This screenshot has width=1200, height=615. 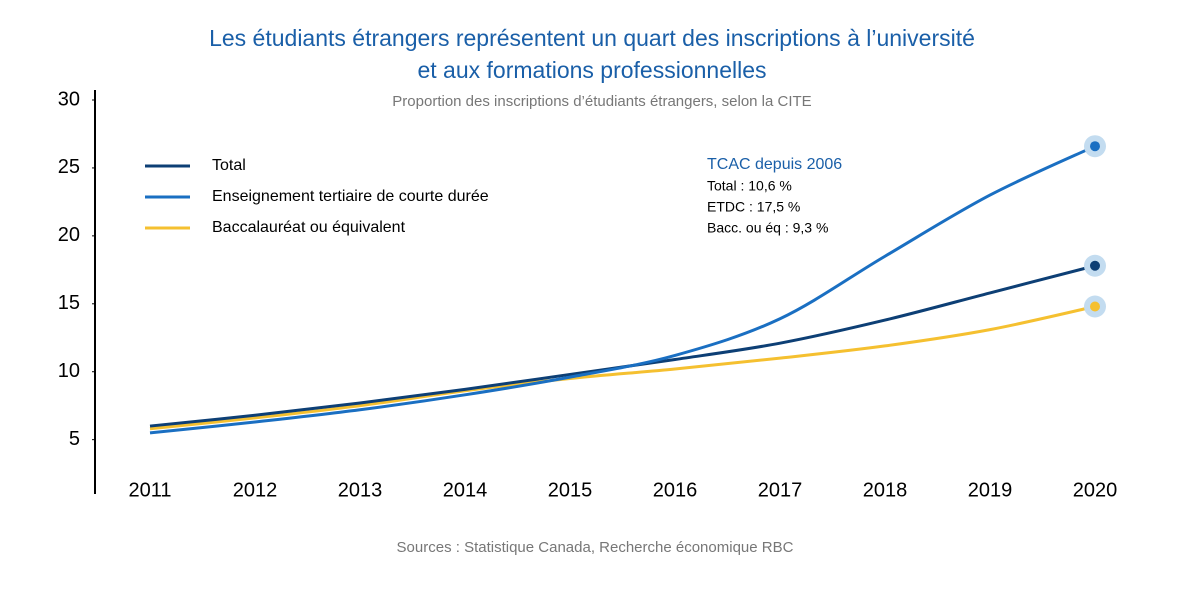 What do you see at coordinates (570, 490) in the screenshot?
I see `x-tick-label: 2015` at bounding box center [570, 490].